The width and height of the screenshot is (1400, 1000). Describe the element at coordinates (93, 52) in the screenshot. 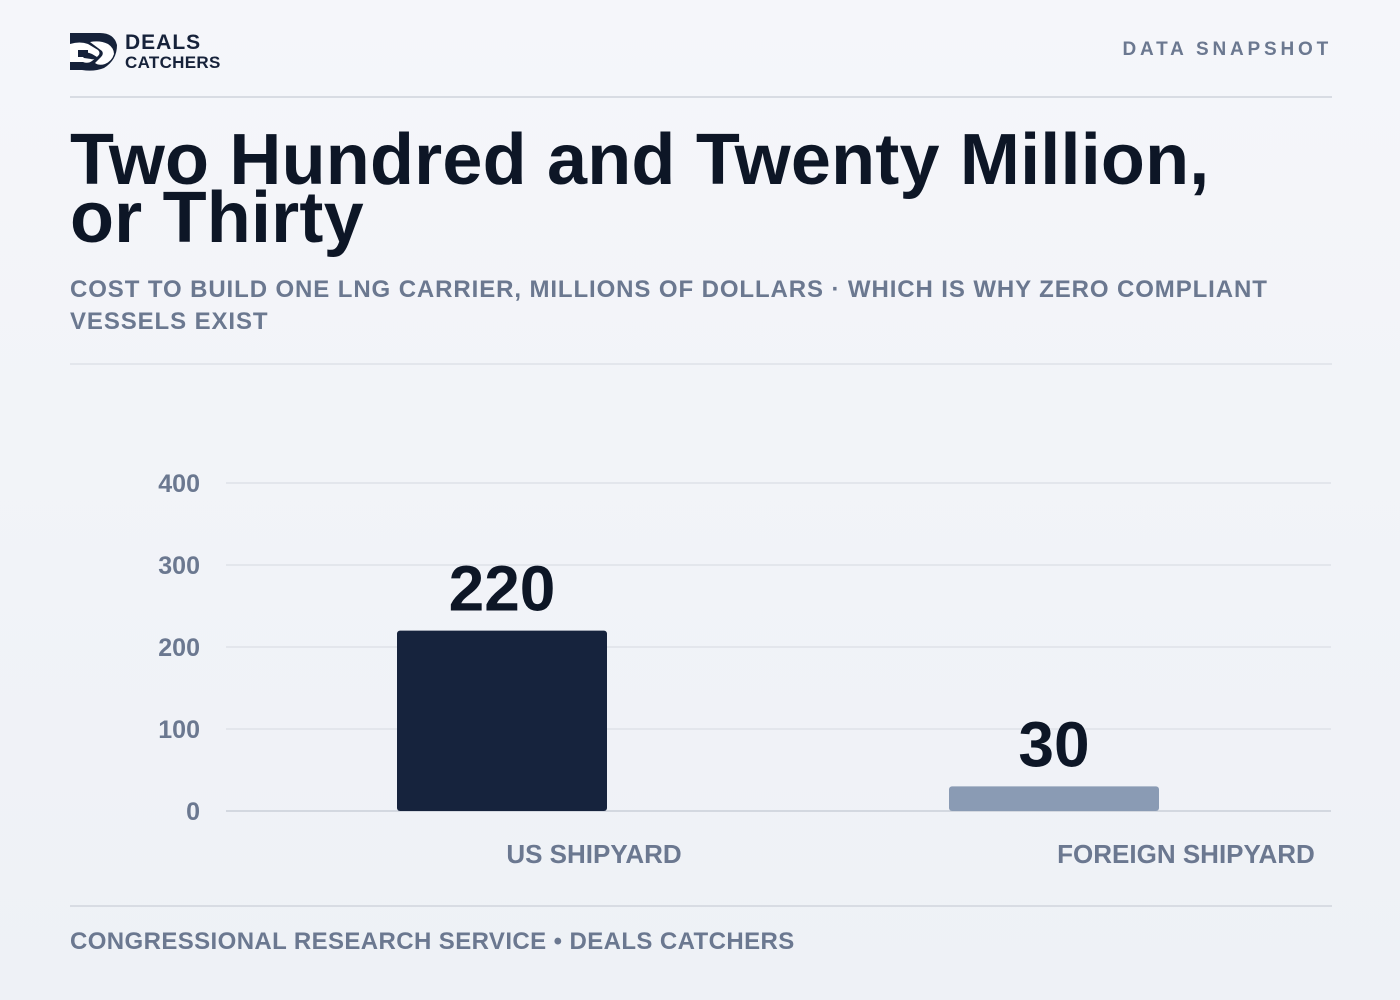

I see `handshake-icon` at that location.